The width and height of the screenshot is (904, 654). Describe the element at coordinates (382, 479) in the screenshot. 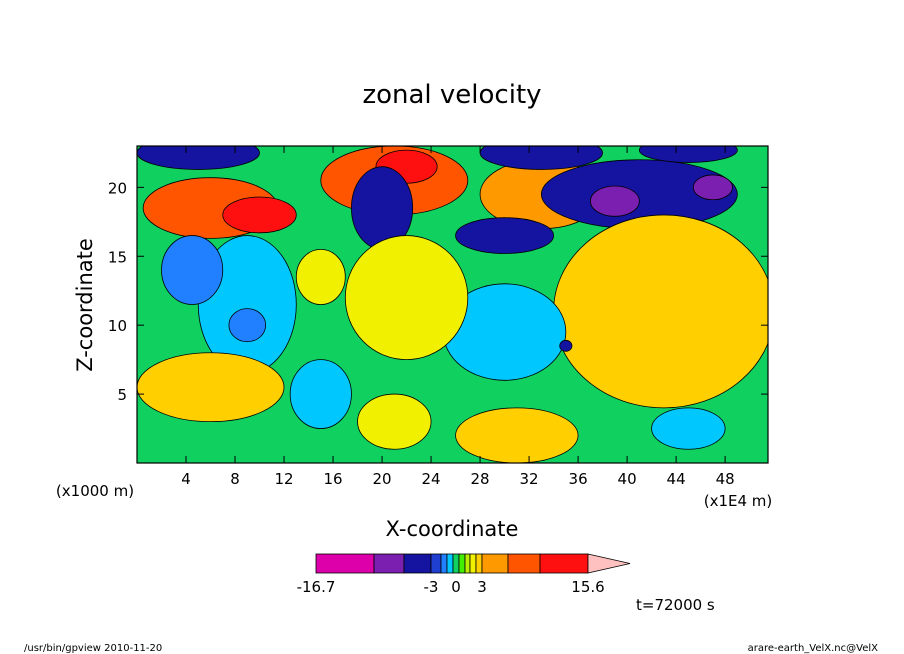

I see `x-tick-label: 20` at that location.